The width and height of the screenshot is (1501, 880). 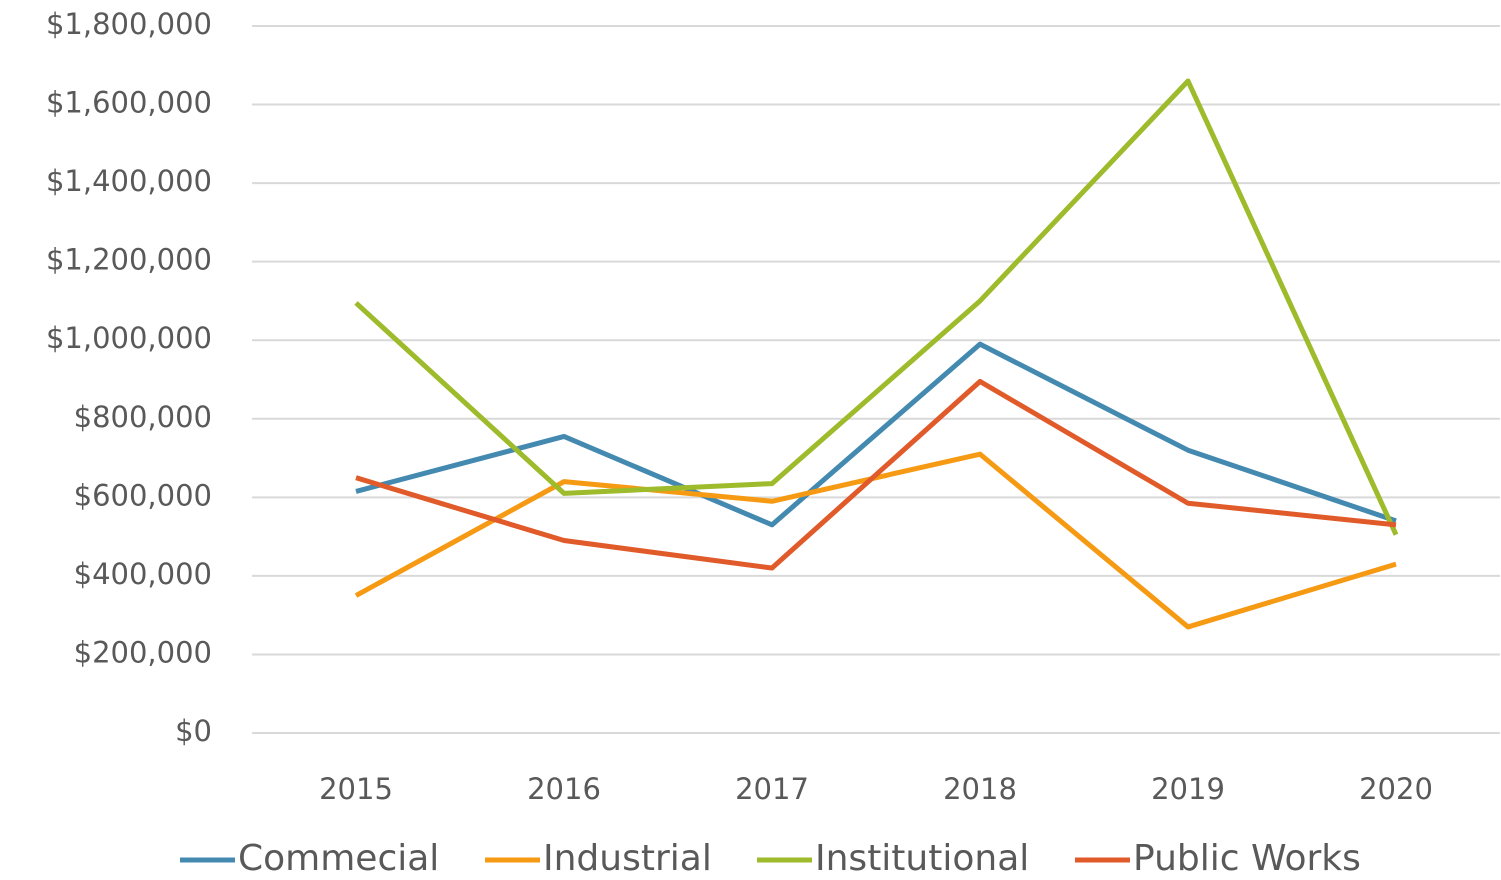 I want to click on x-tick-label: 2016, so click(x=564, y=789).